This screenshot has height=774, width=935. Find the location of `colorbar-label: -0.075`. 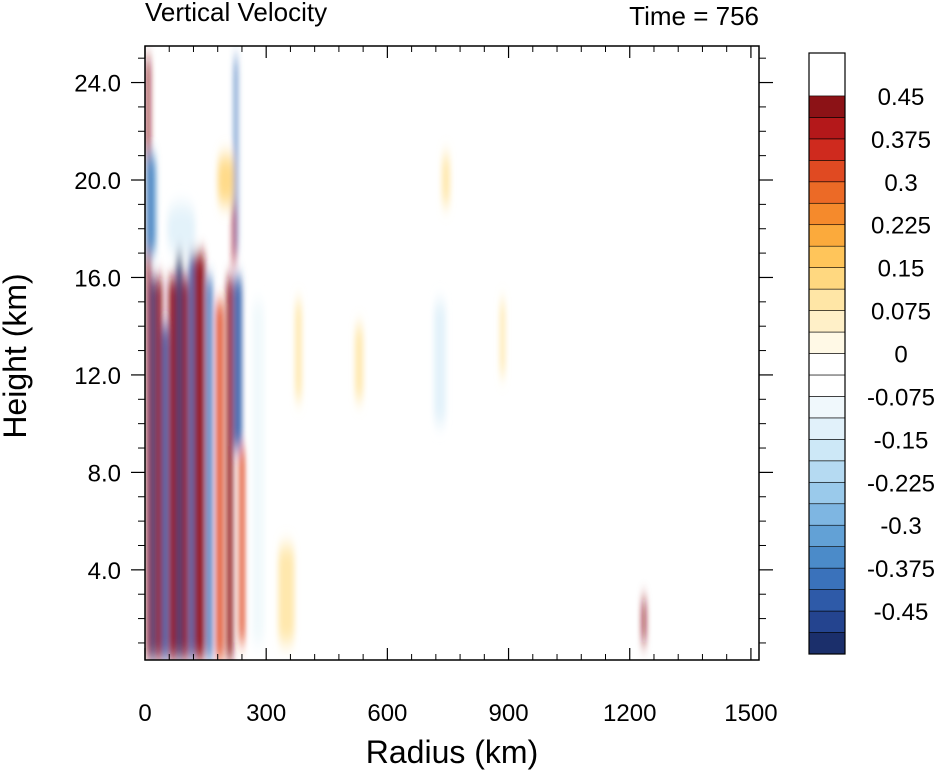

colorbar-label: -0.075 is located at coordinates (901, 397).